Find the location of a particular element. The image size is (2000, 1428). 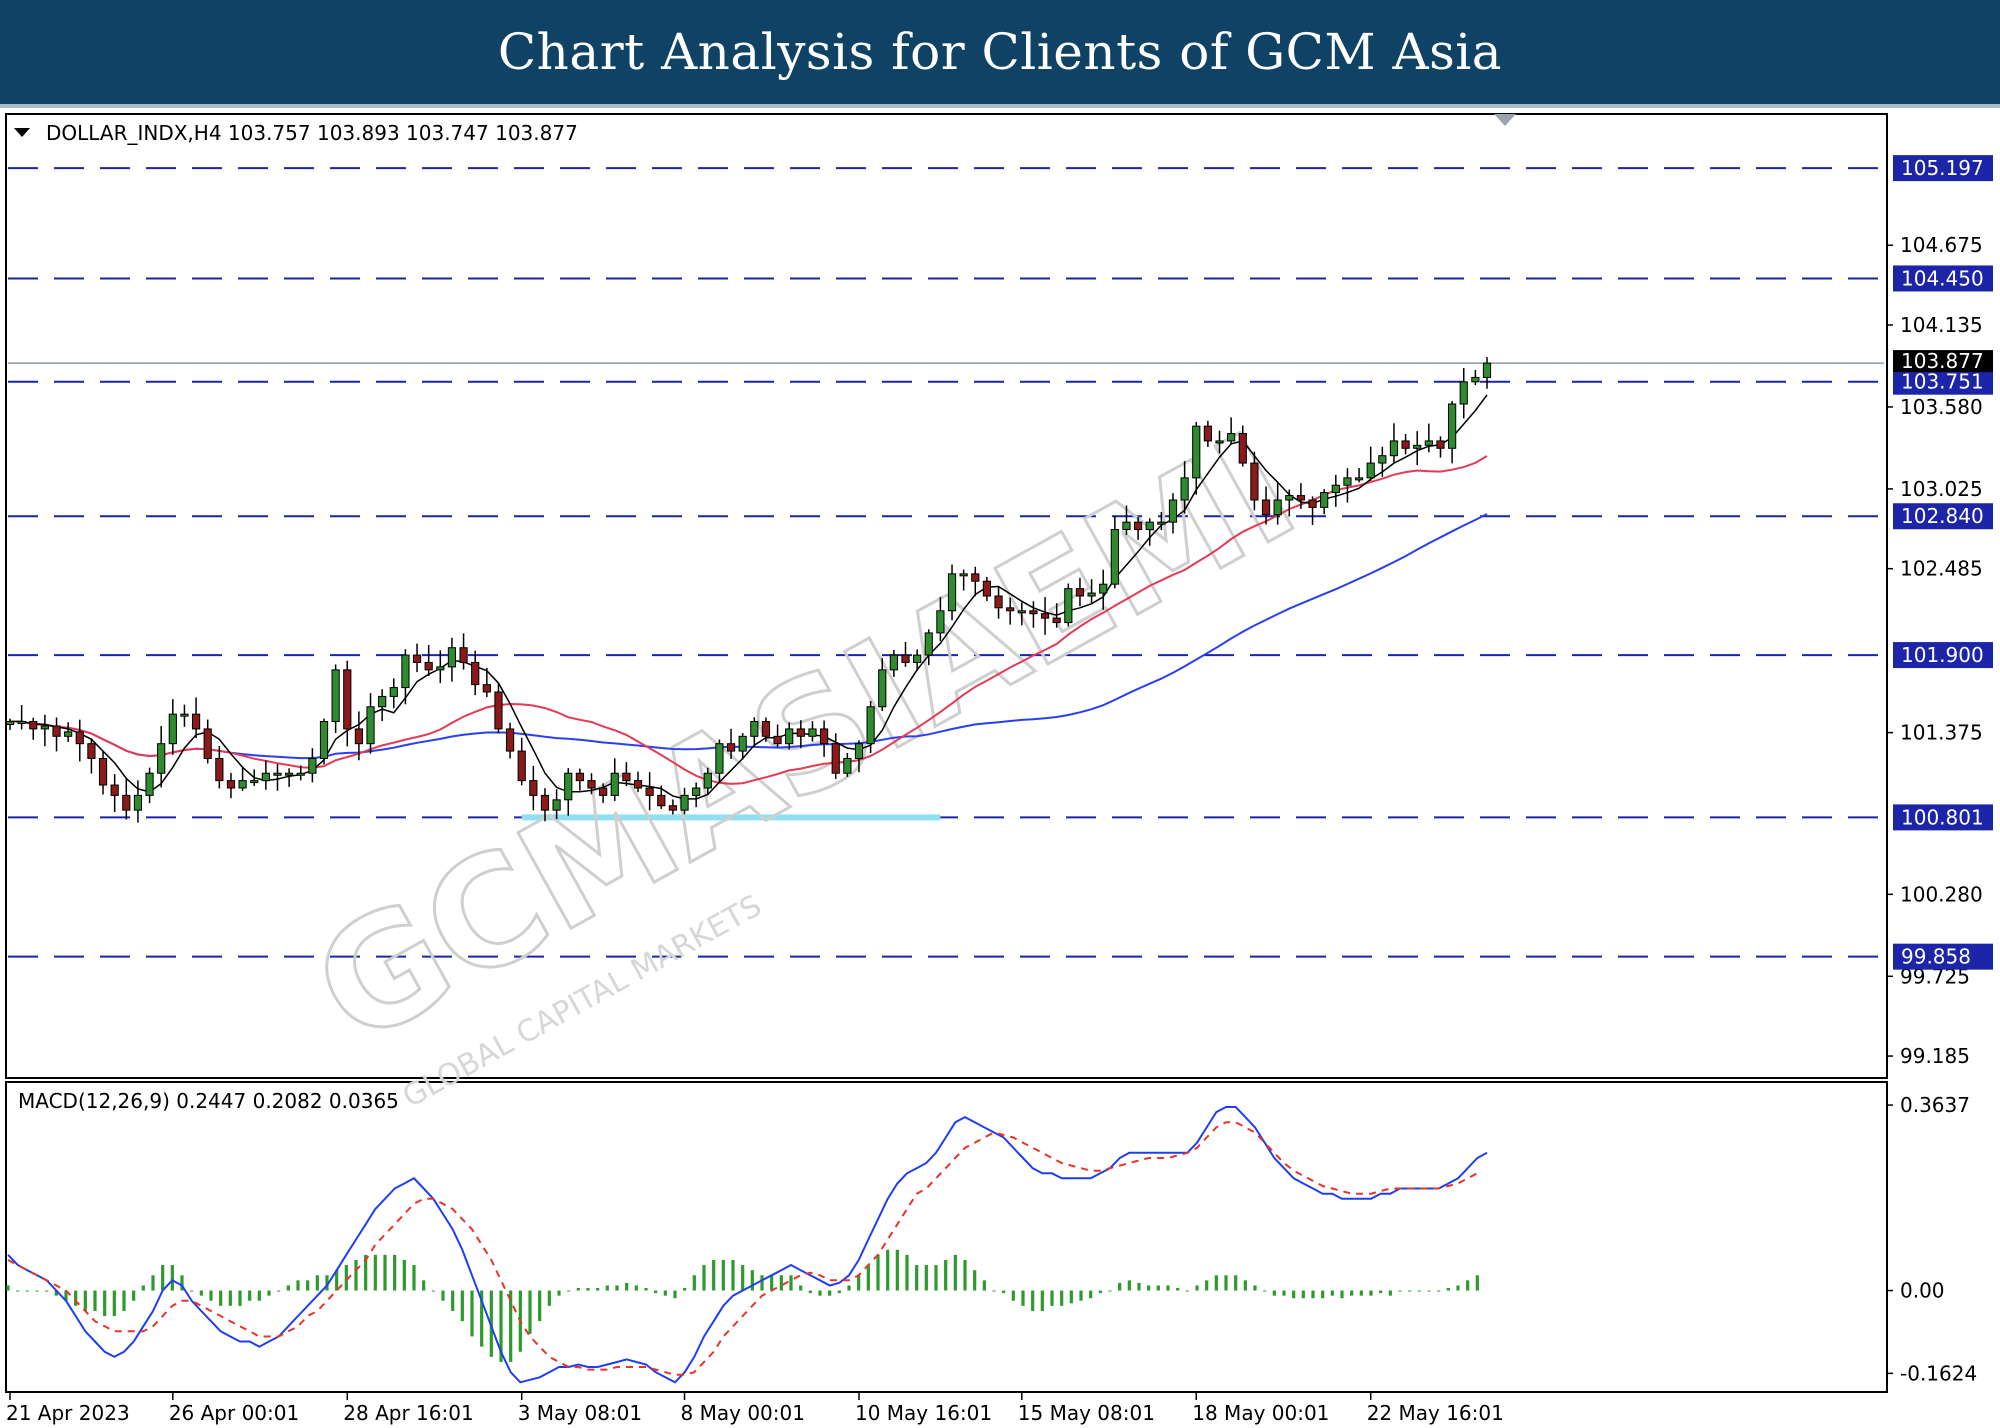

level-label-5: 100.801 is located at coordinates (1942, 817).